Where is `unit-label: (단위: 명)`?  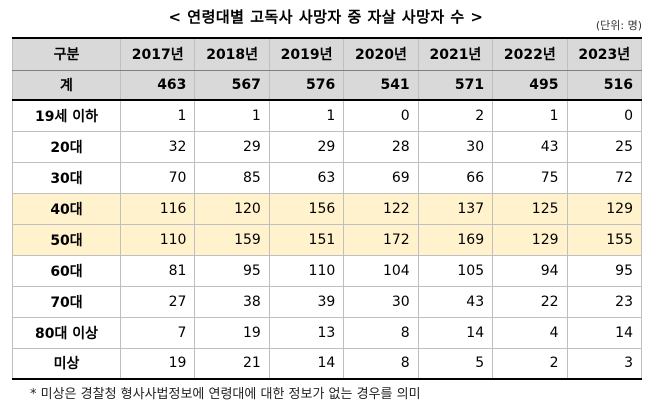 unit-label: (단위: 명) is located at coordinates (618, 25).